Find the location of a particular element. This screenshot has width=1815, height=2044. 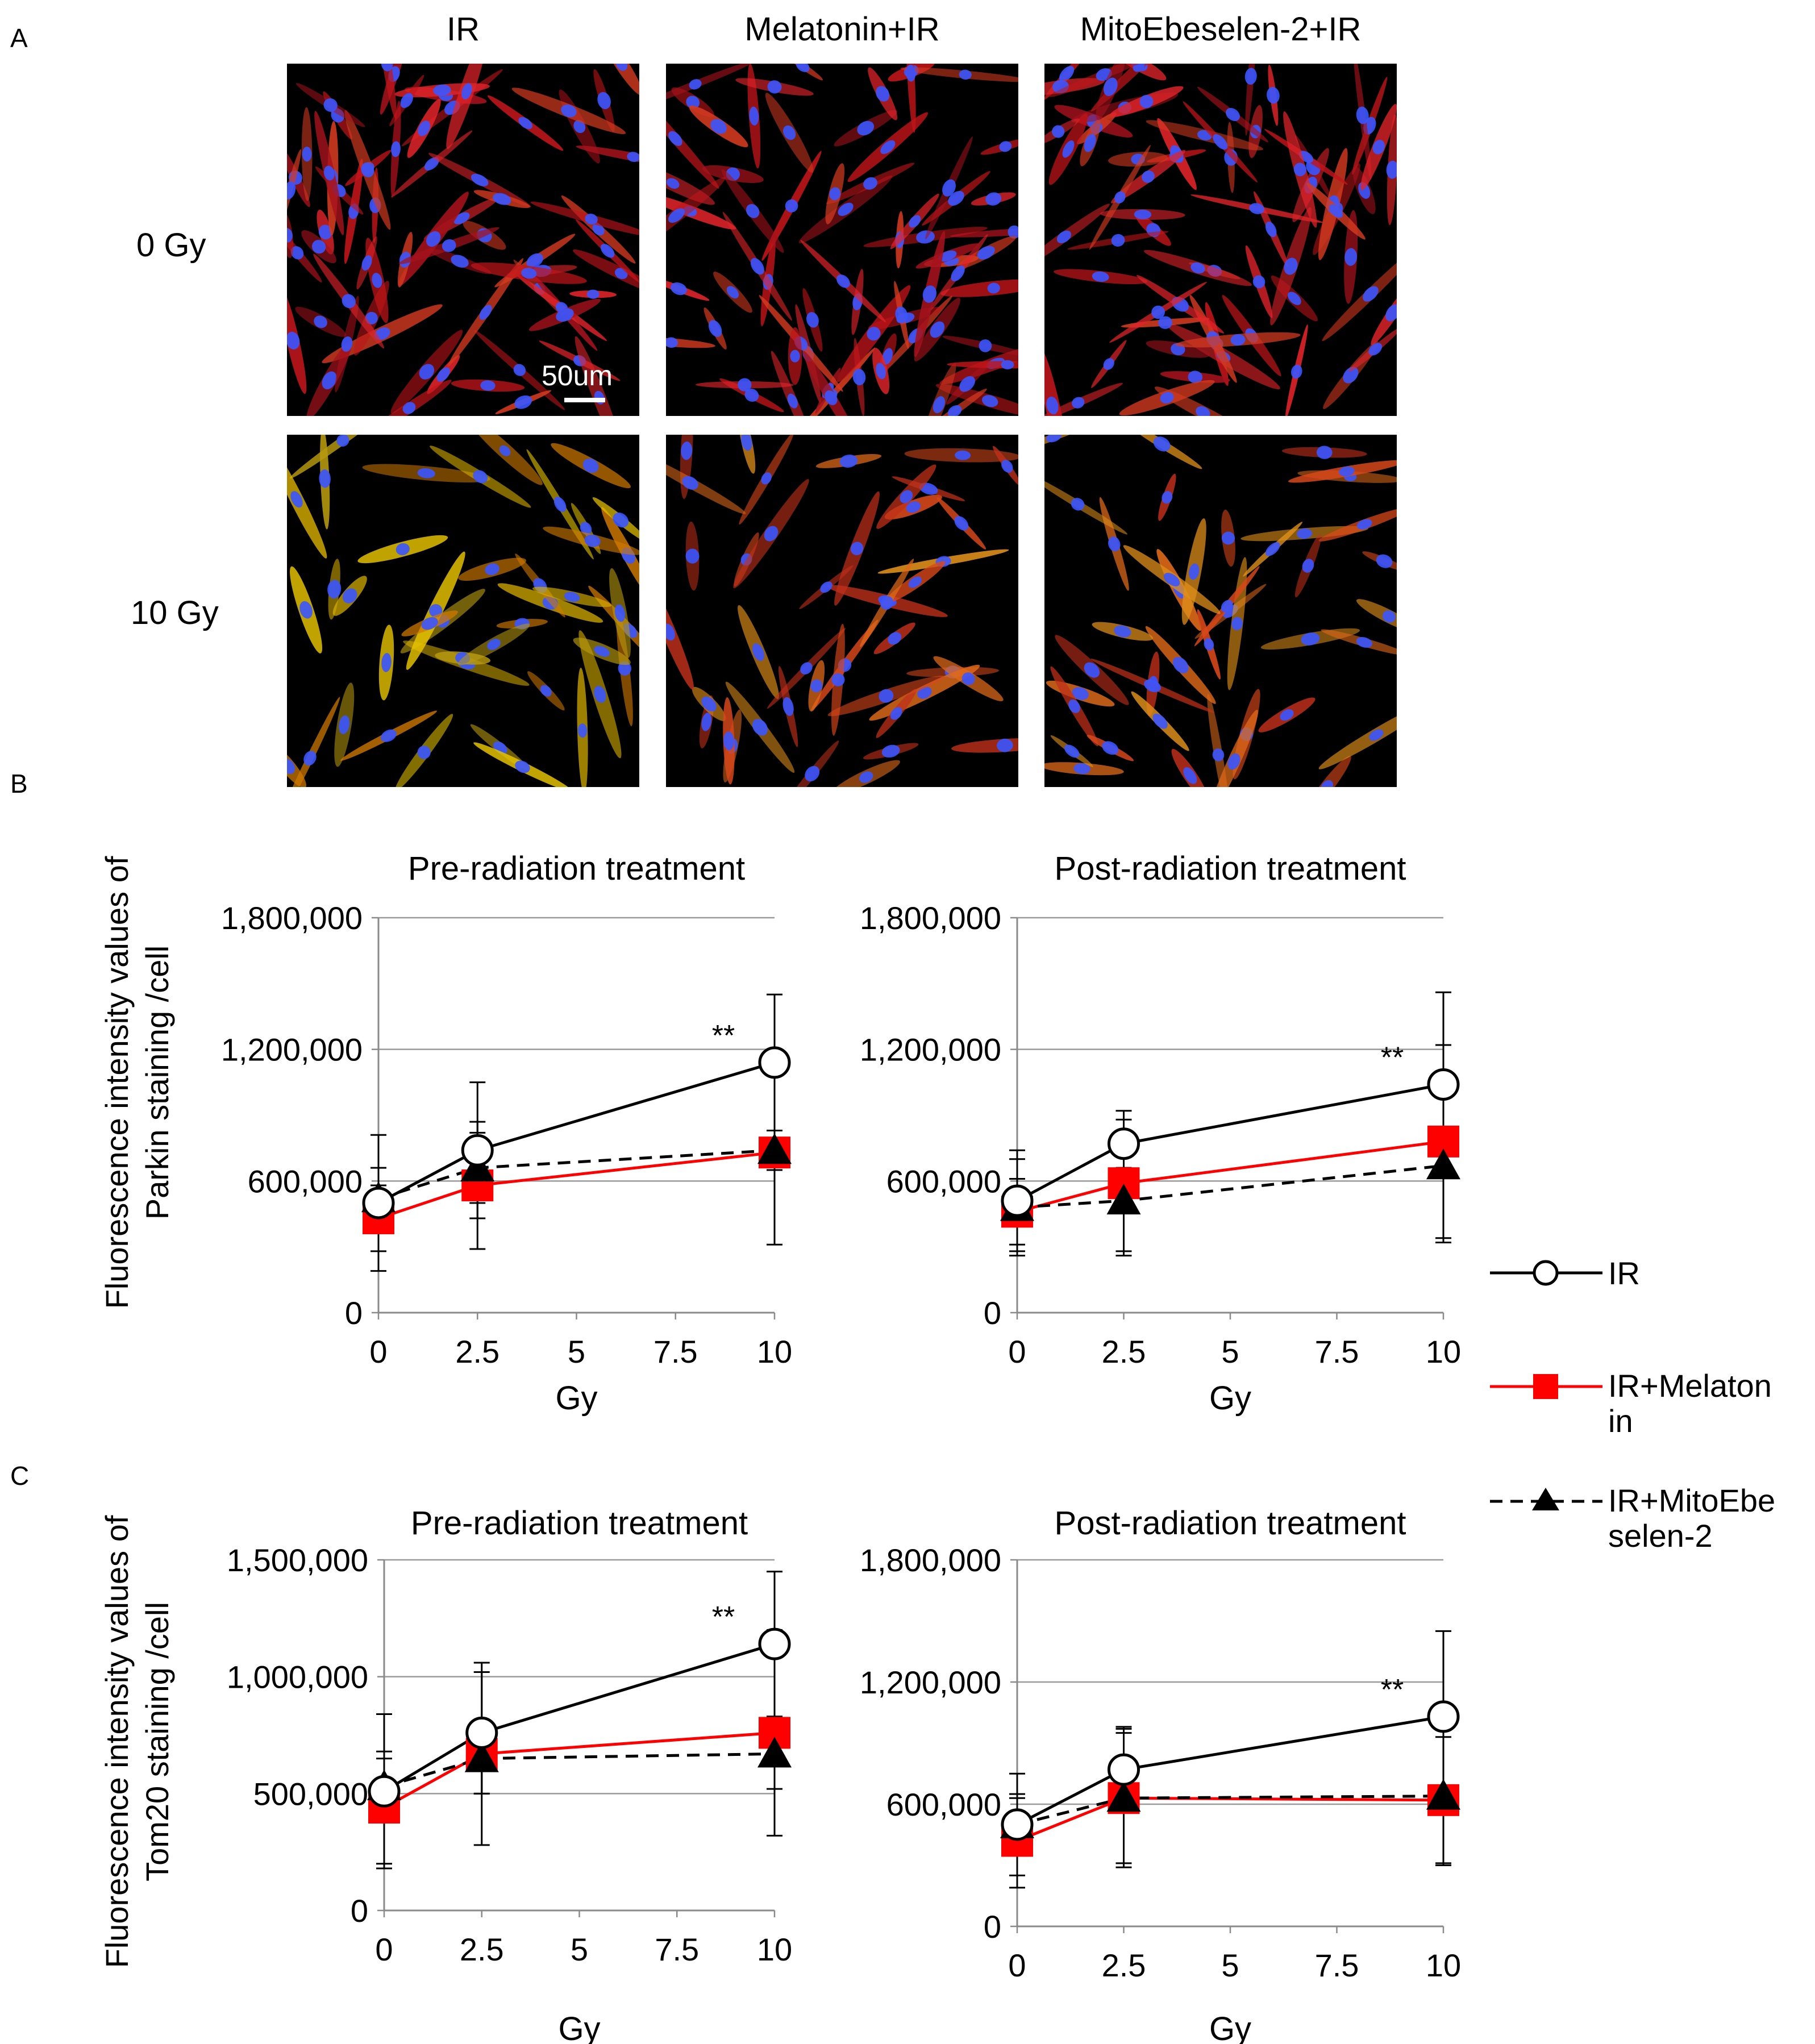

legend: IR IR+Melaton in IR+MitoEbe selen-2 is located at coordinates (1648, 1409).